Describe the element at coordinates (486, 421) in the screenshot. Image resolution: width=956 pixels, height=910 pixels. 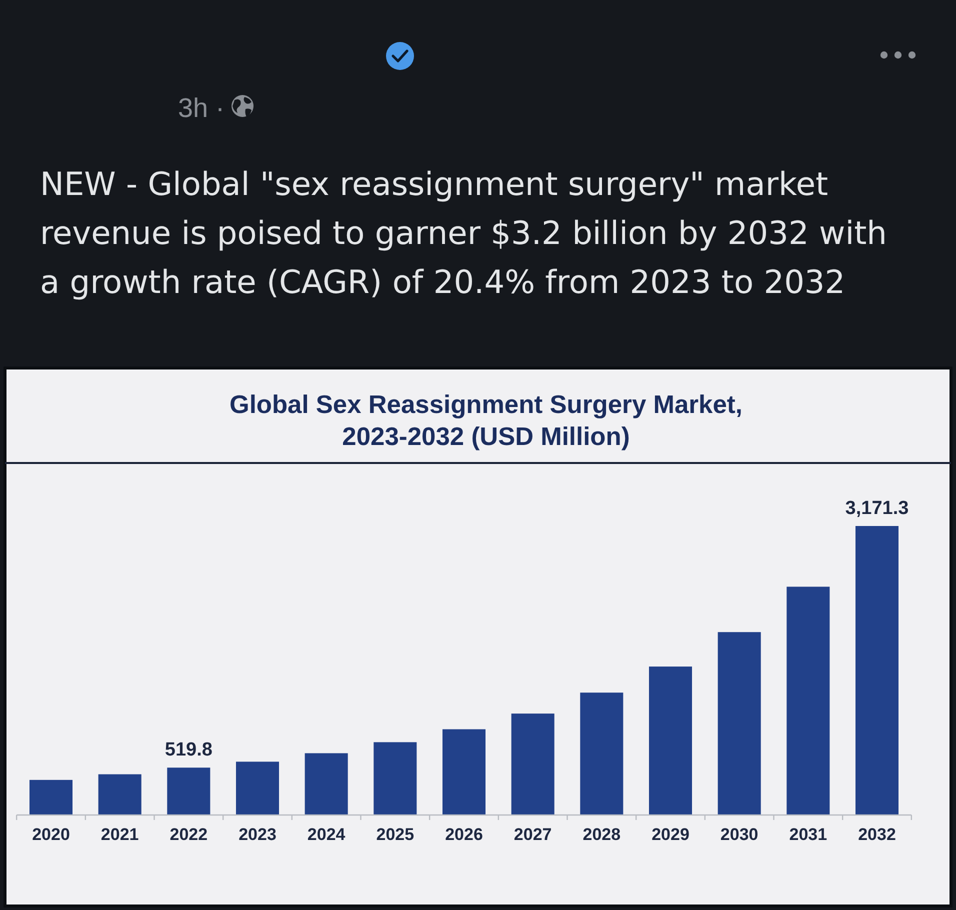
I see `chart-title: Global Sex Reassignment Surgery Market, 2023-2032 (USD Million)` at that location.